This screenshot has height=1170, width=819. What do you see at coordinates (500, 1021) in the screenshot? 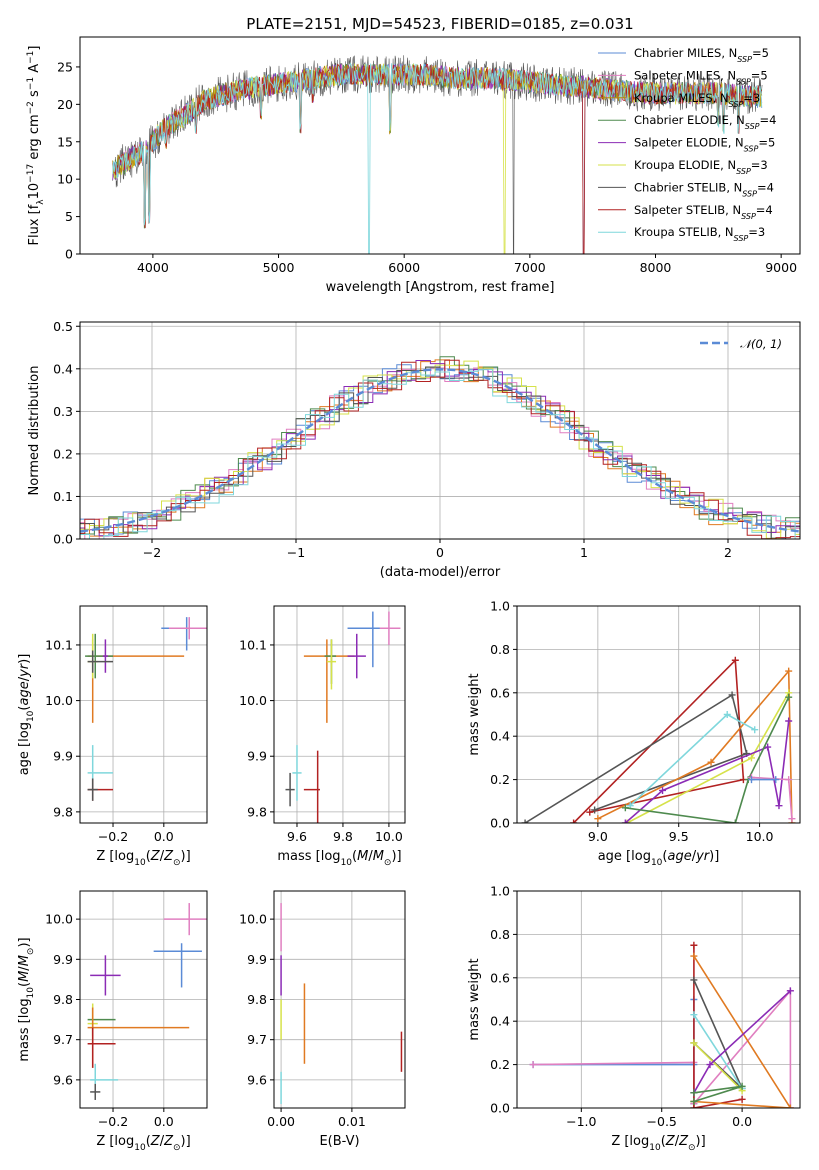
I see `y-tick-label: 0.4` at bounding box center [500, 1021].